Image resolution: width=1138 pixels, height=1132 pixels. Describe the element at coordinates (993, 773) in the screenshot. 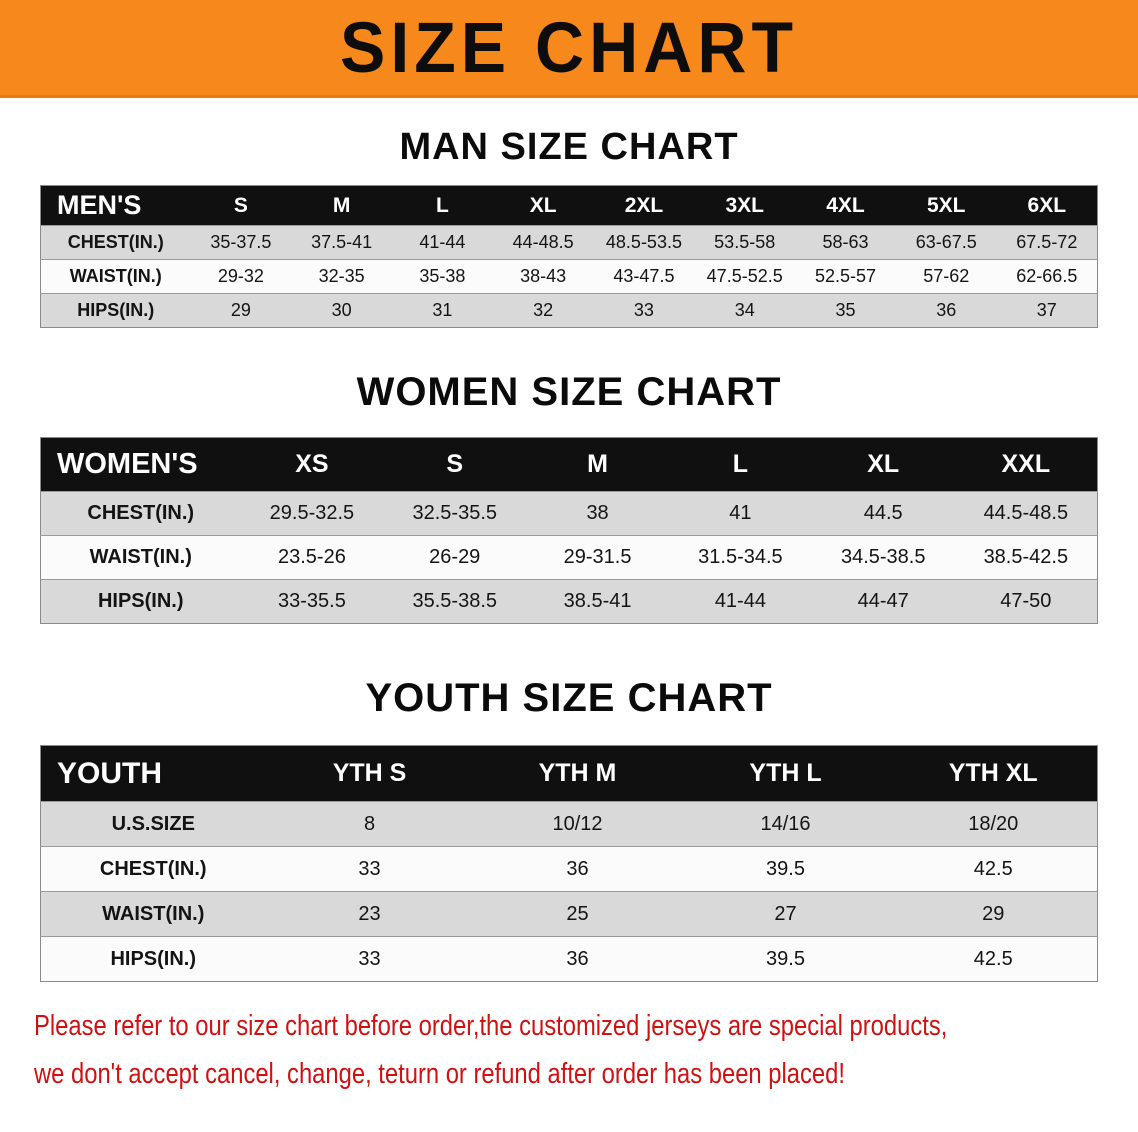

I see `size-column-header: YTH XL` at that location.